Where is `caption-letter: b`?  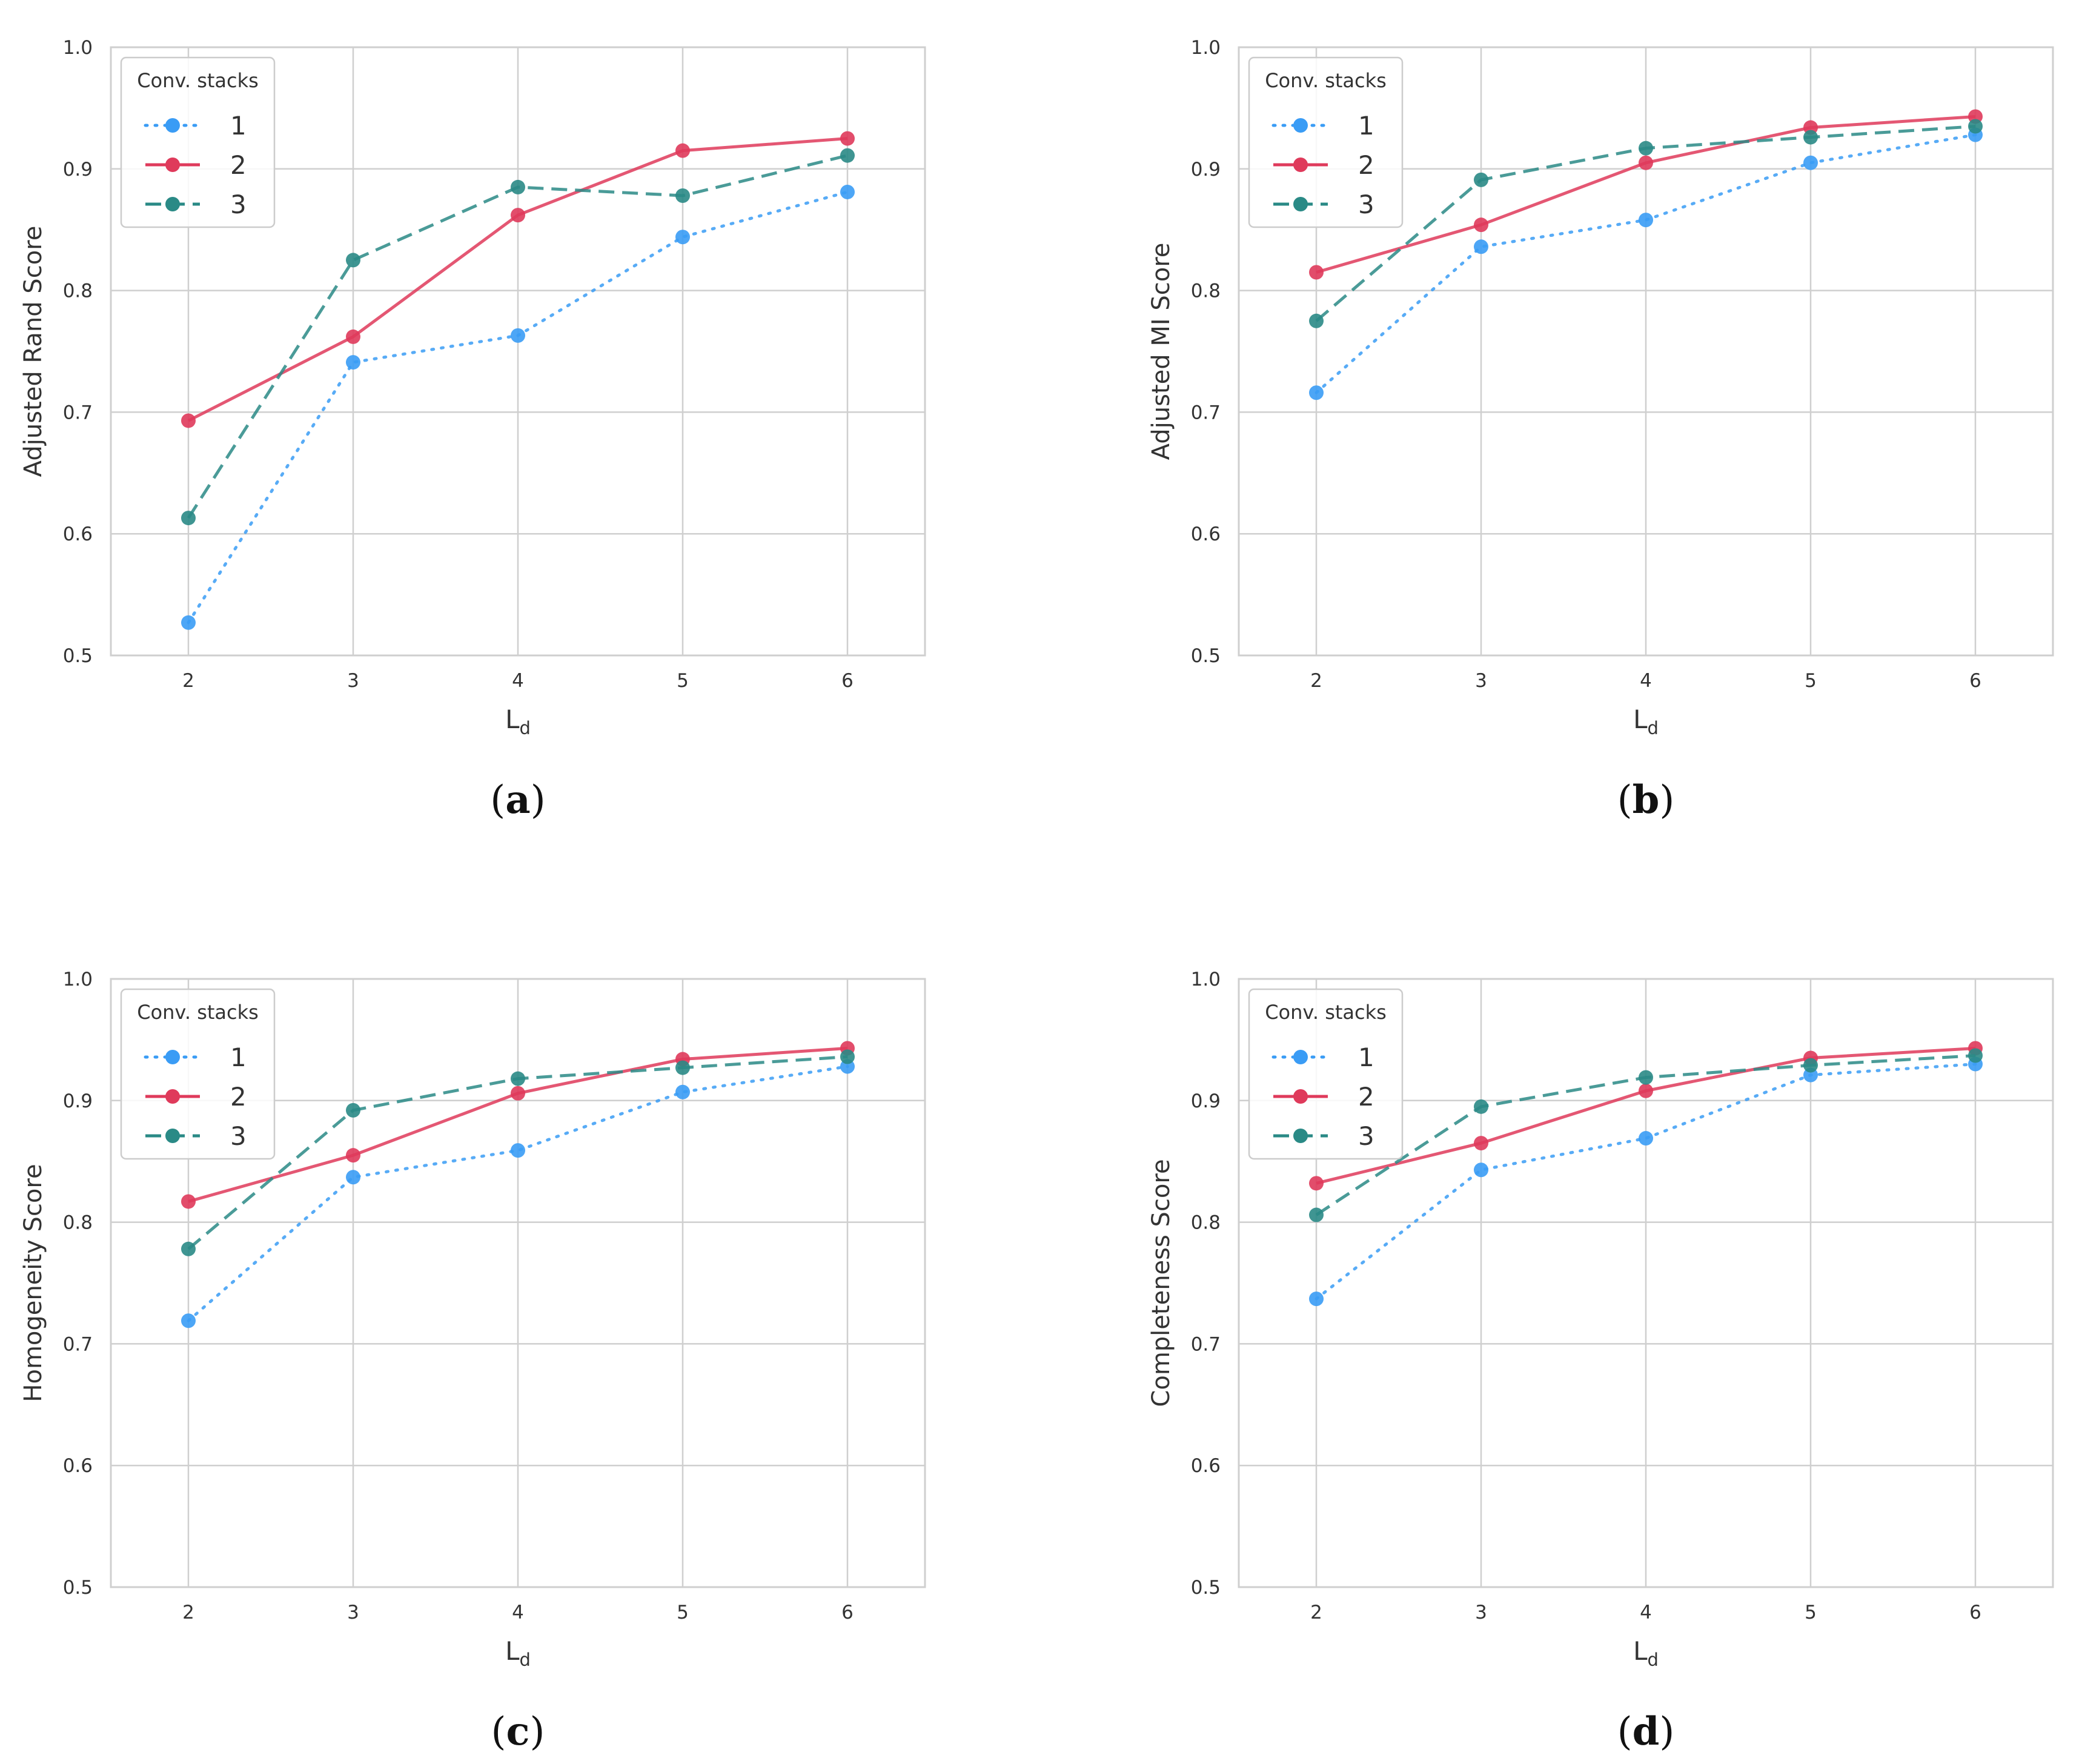
caption-letter: b is located at coordinates (1646, 800).